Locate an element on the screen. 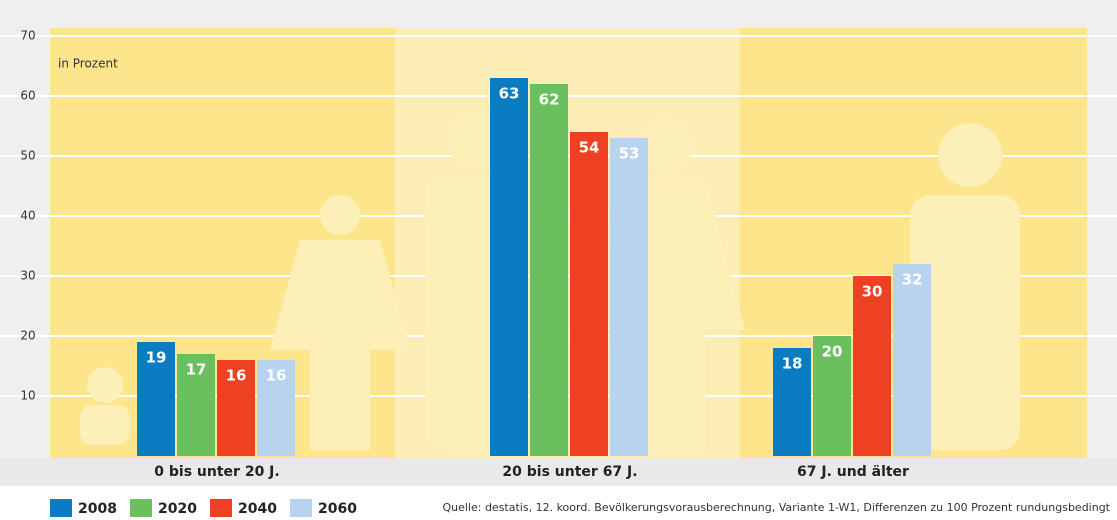 The width and height of the screenshot is (1117, 520). data-label: 19 is located at coordinates (156, 358).